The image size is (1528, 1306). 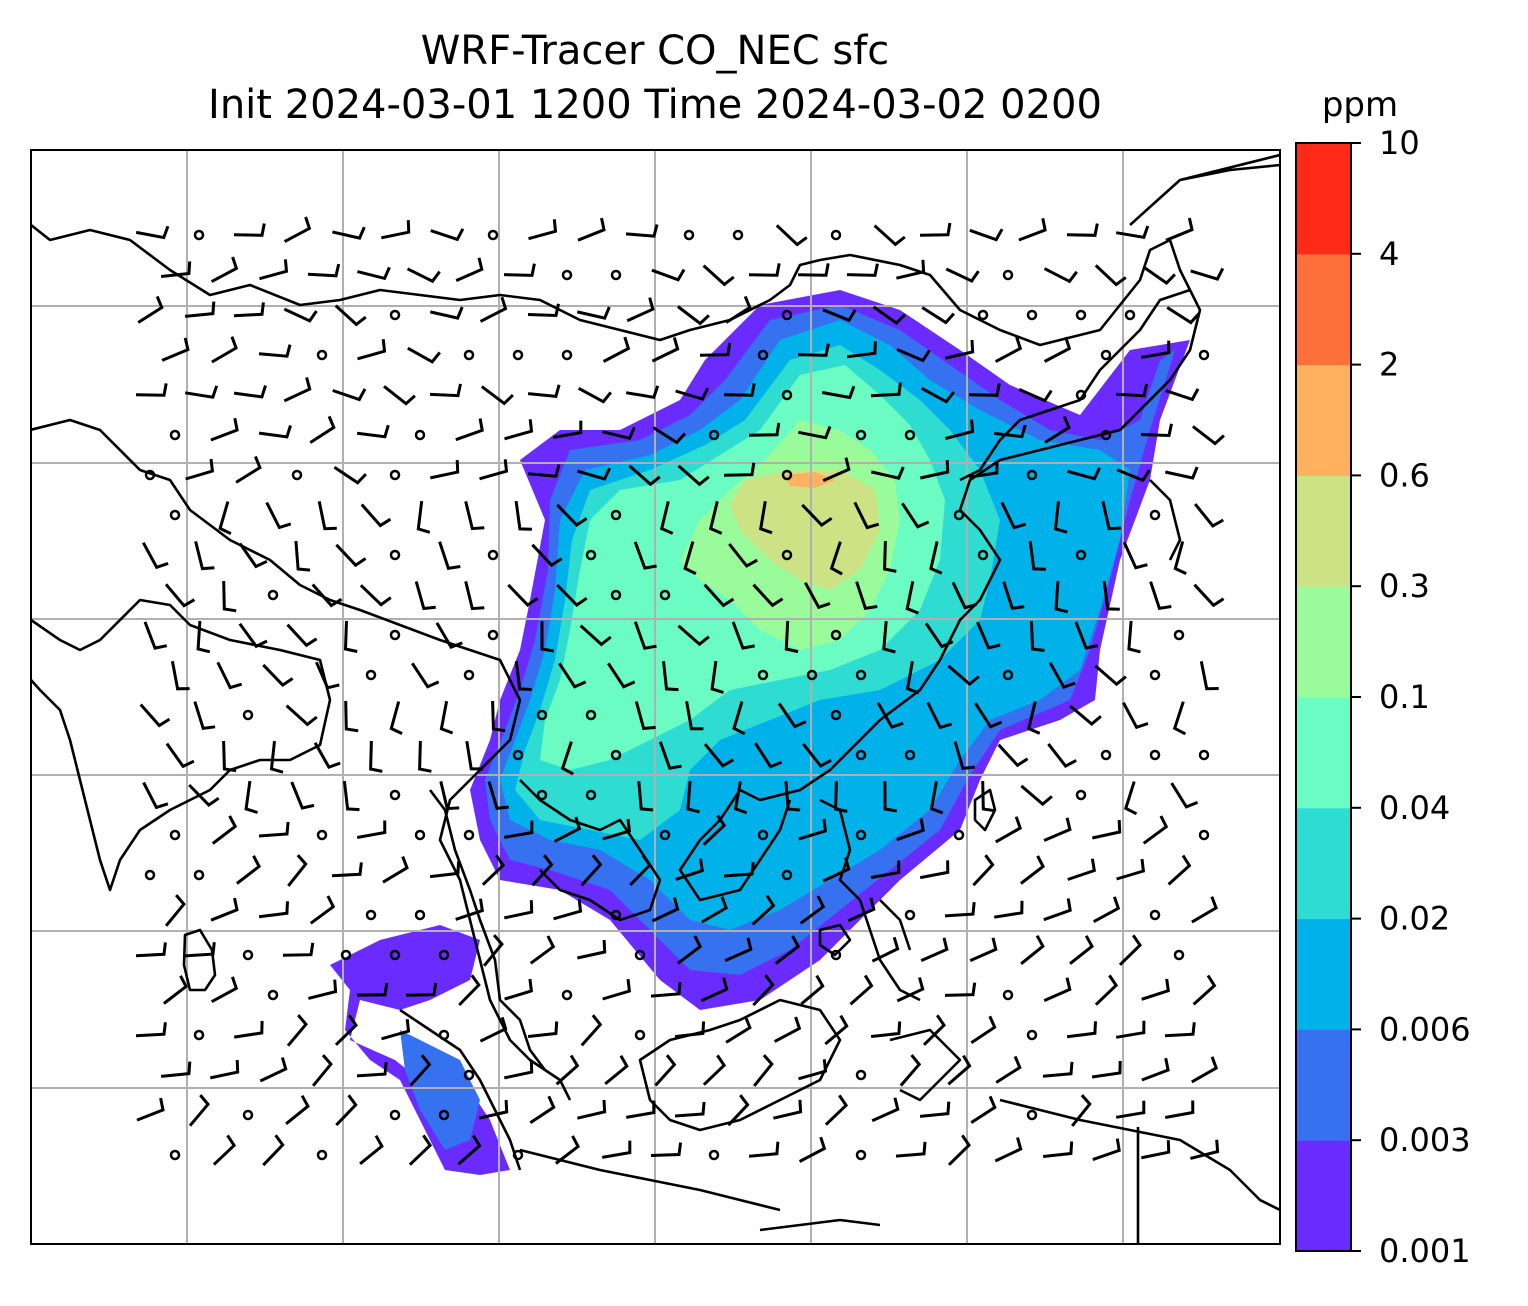 What do you see at coordinates (1404, 586) in the screenshot?
I see `colorbar-tick-label: 0.3` at bounding box center [1404, 586].